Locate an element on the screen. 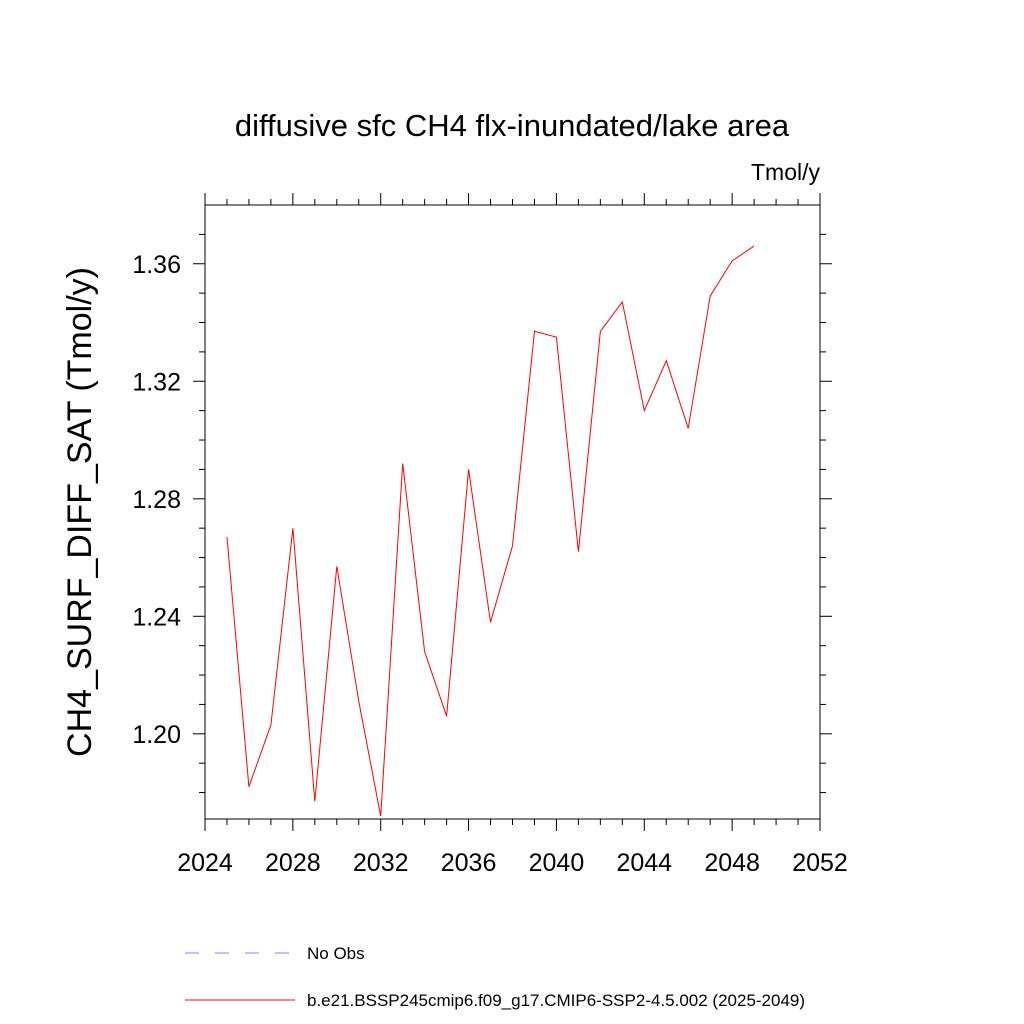 This screenshot has height=1024, width=1024. y-tick-label: 1.36 is located at coordinates (156, 265).